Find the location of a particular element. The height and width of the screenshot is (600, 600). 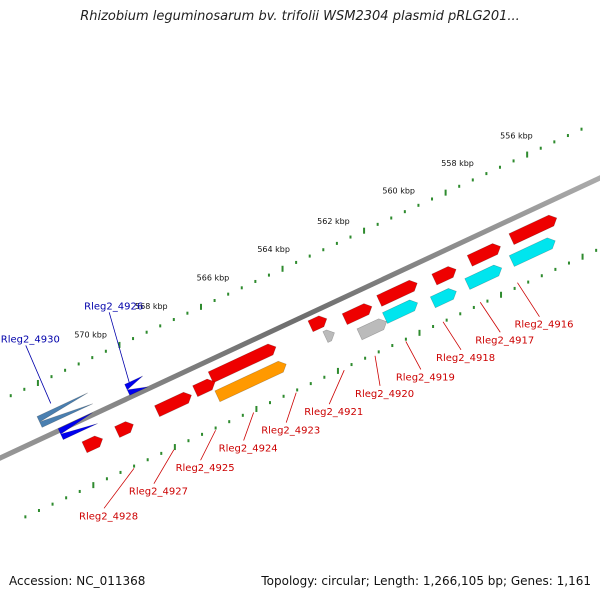

gene-label: Rleg2_4925 is located at coordinates (205, 468).